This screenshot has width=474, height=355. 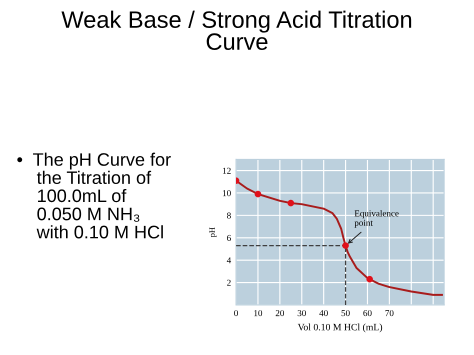 What do you see at coordinates (302, 313) in the screenshot?
I see `x-tick-label: 30` at bounding box center [302, 313].